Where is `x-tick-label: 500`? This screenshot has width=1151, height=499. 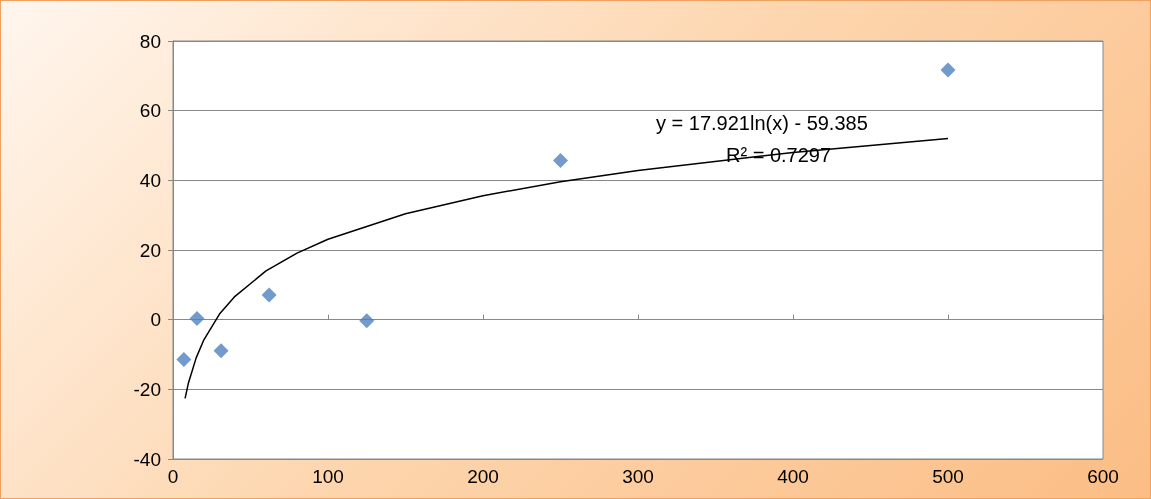 x-tick-label: 500 is located at coordinates (948, 476).